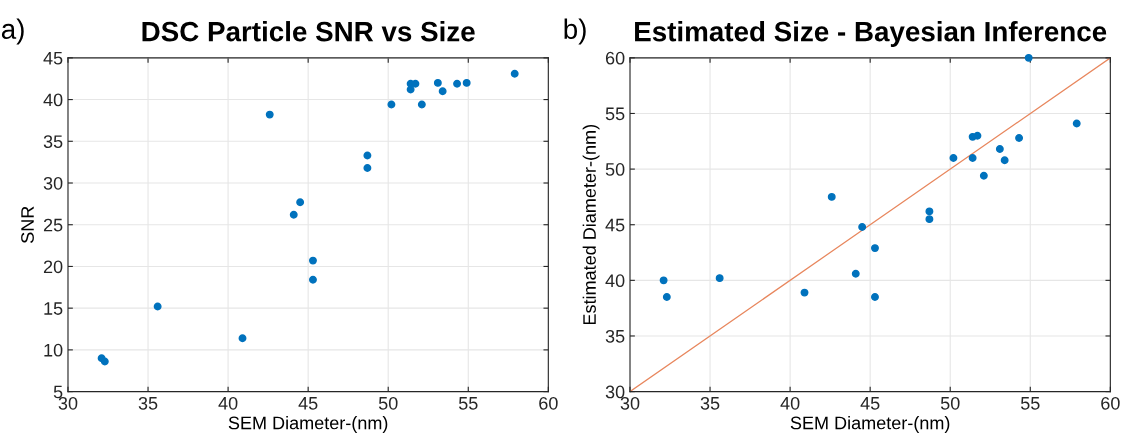 The width and height of the screenshot is (1133, 445). Describe the element at coordinates (615, 169) in the screenshot. I see `y-tick-label: 50` at that location.